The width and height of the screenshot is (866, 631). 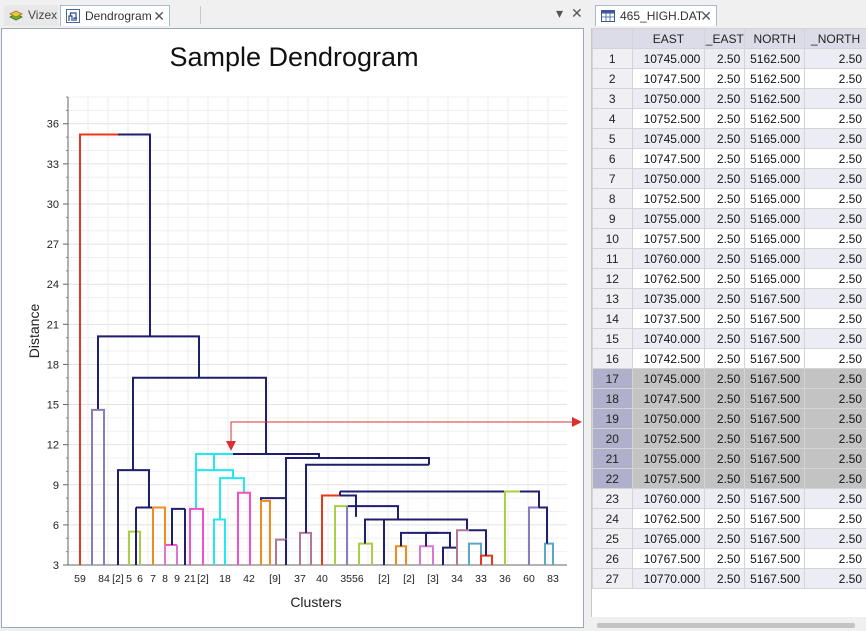 I want to click on chevron-down-icon: ▾, so click(x=560, y=13).